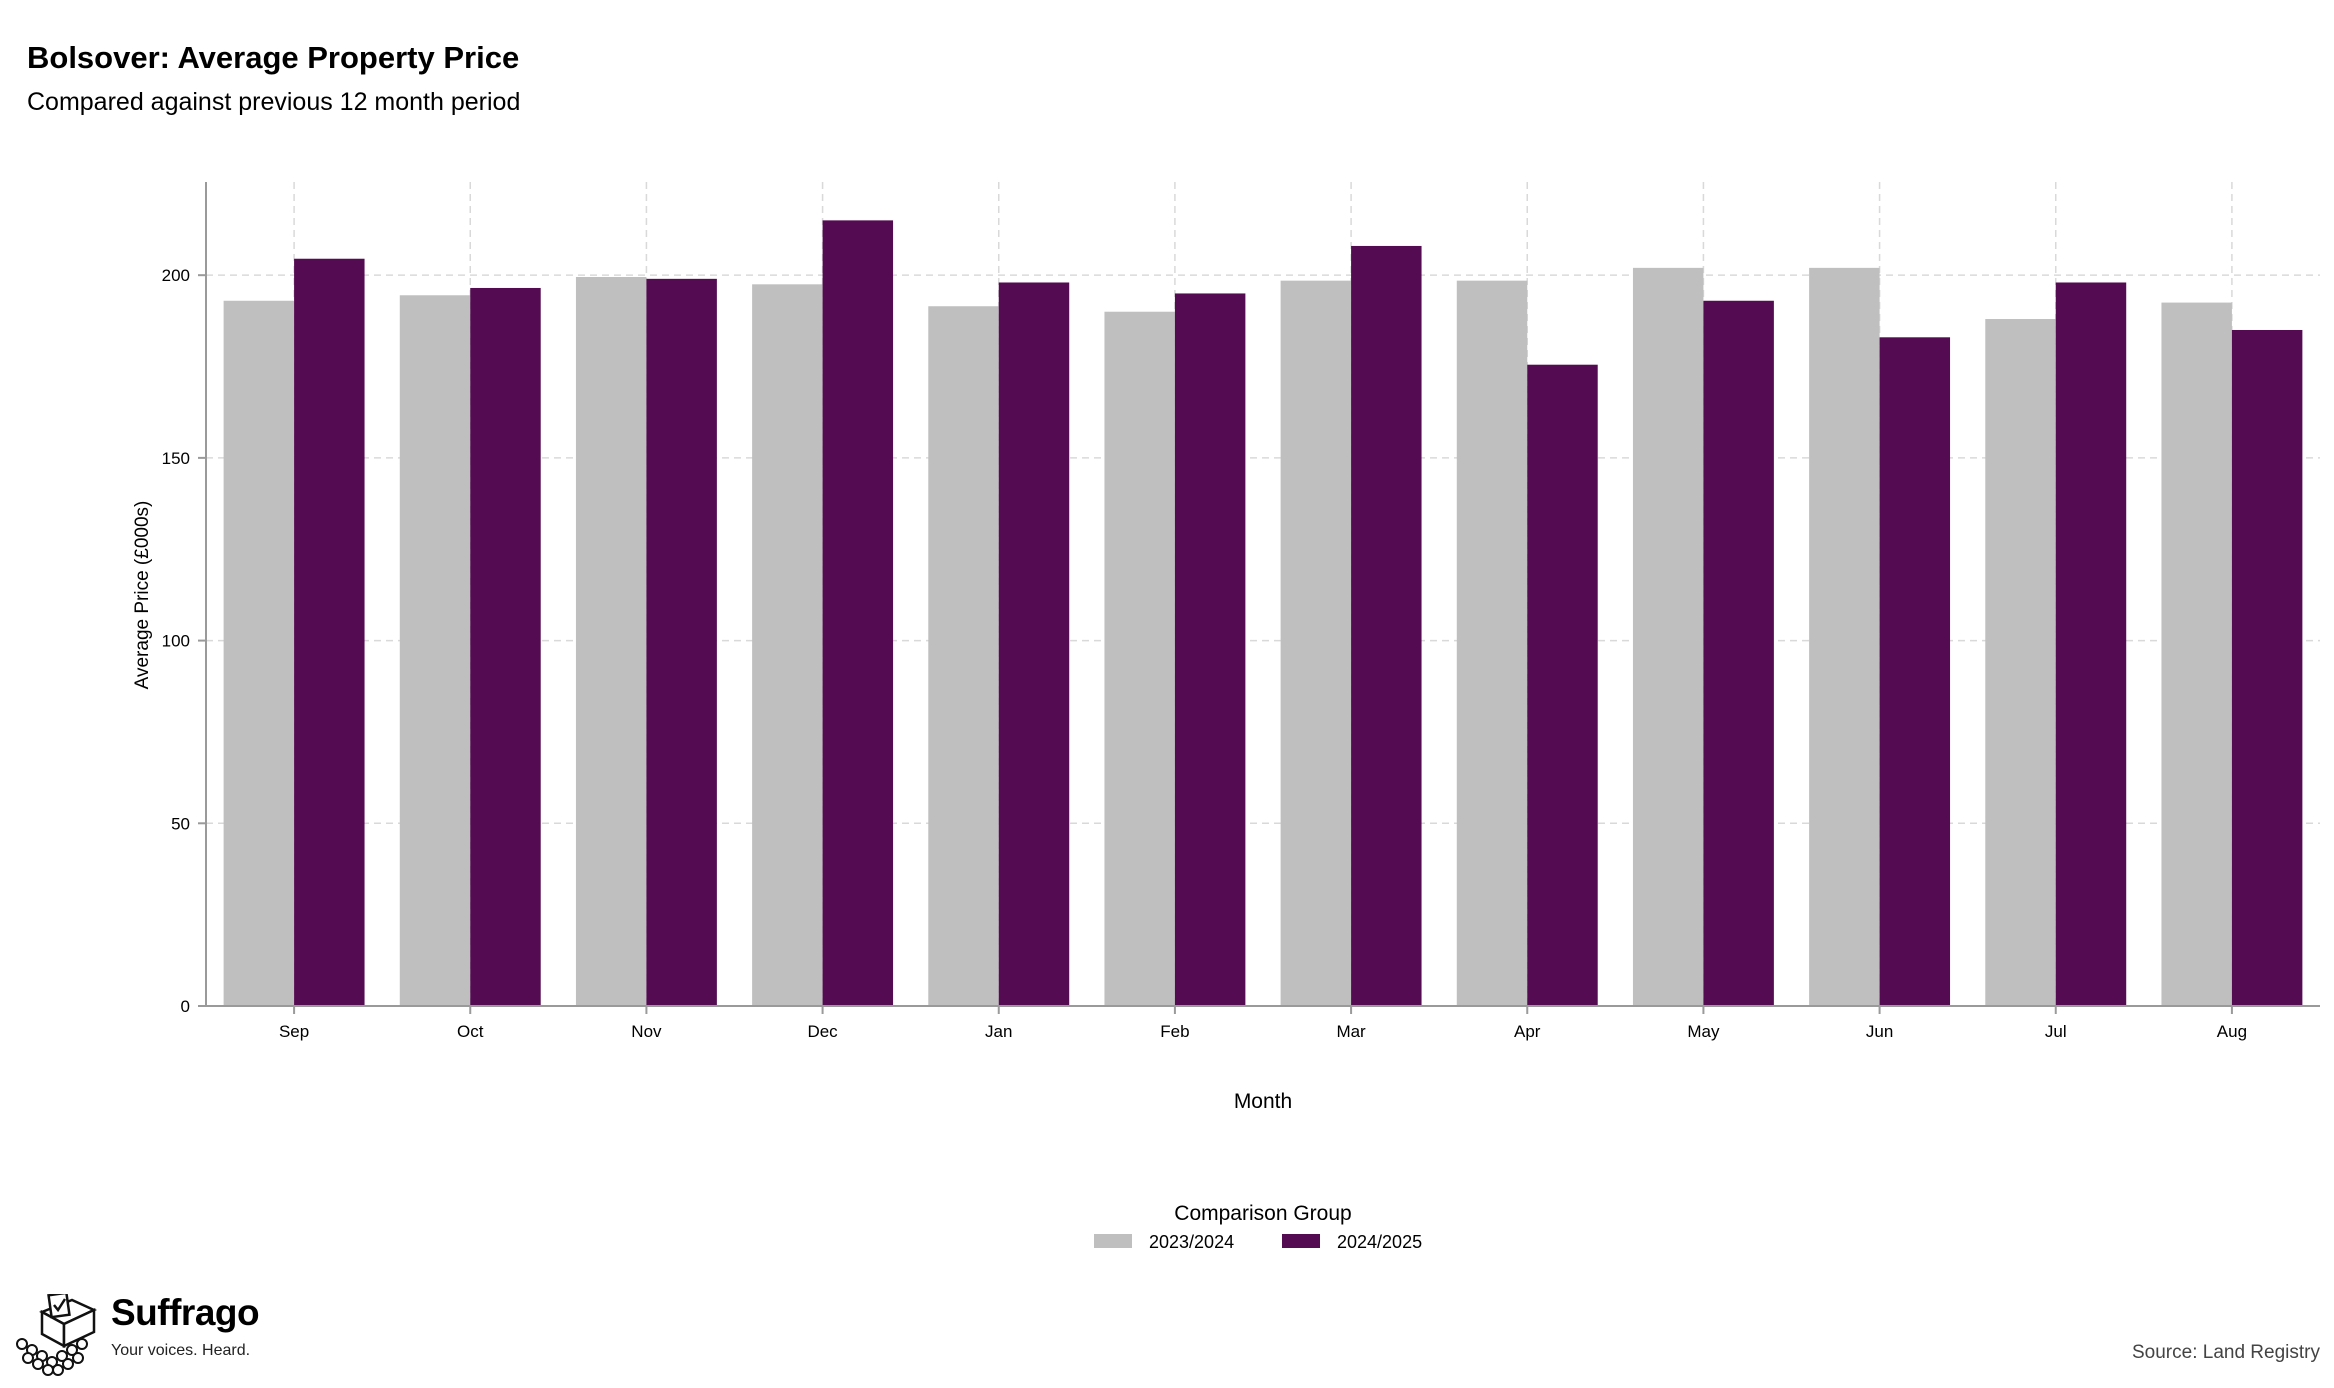  I want to click on bar-oct-2024-2025, so click(505, 646).